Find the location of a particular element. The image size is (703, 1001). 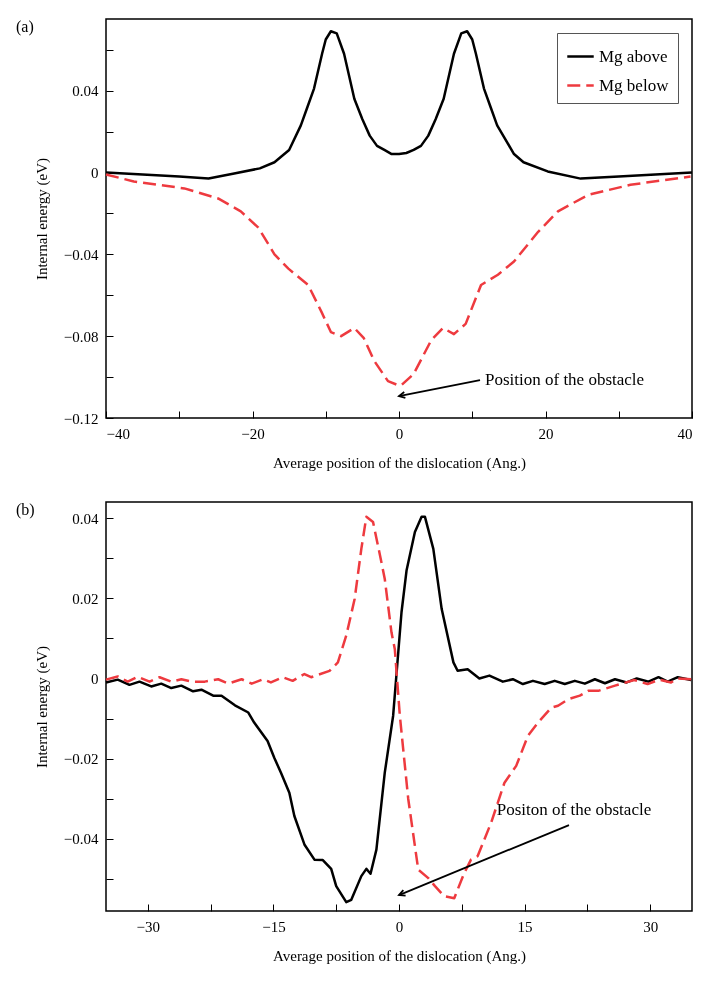

y-tick-label: −0.02 is located at coordinates (81, 759).